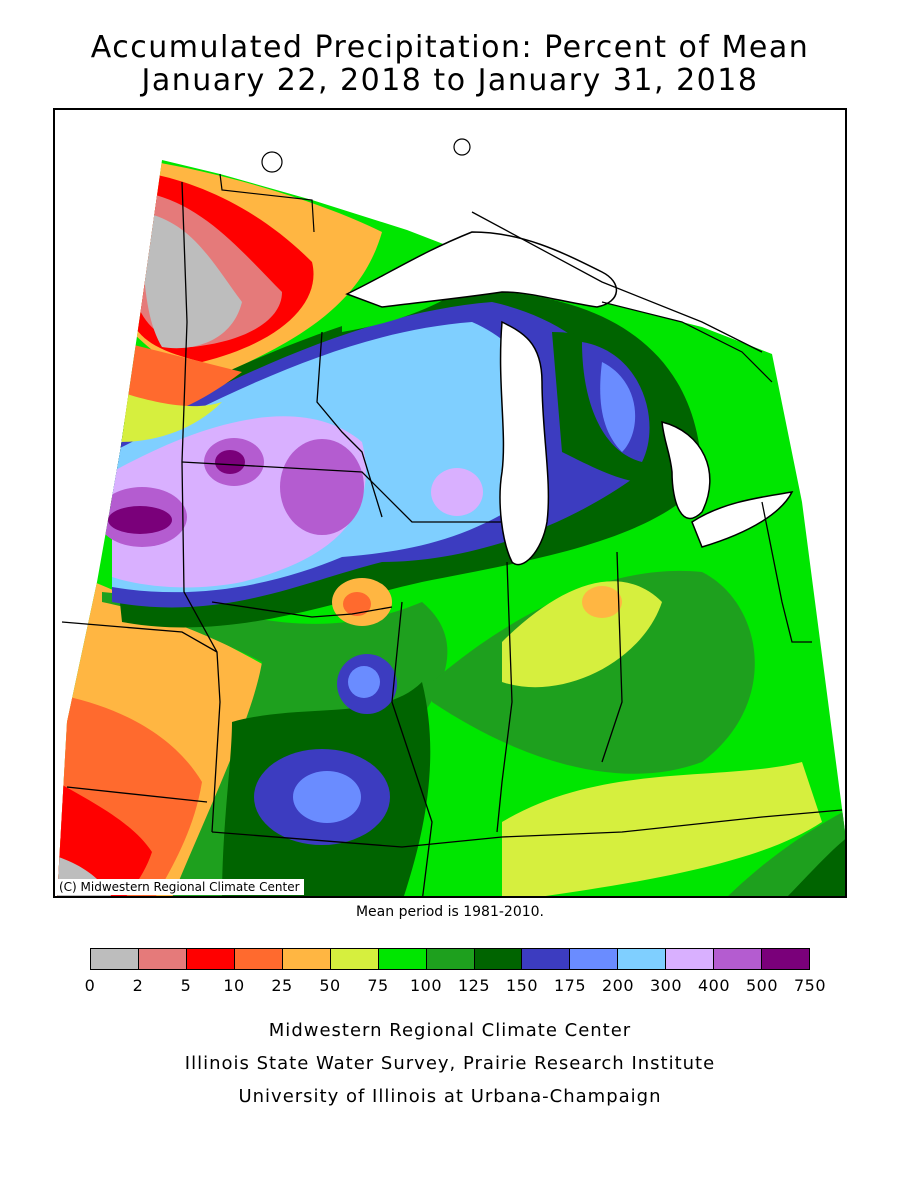 Image resolution: width=900 pixels, height=1200 pixels. I want to click on border-ohio-east, so click(786, 572).